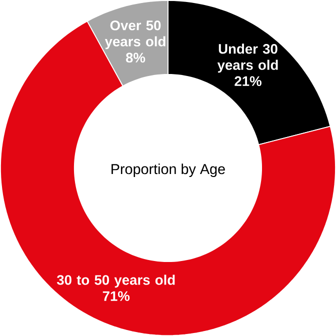 The height and width of the screenshot is (336, 336). I want to click on slice-label: Under 30 years old, so click(247, 58).